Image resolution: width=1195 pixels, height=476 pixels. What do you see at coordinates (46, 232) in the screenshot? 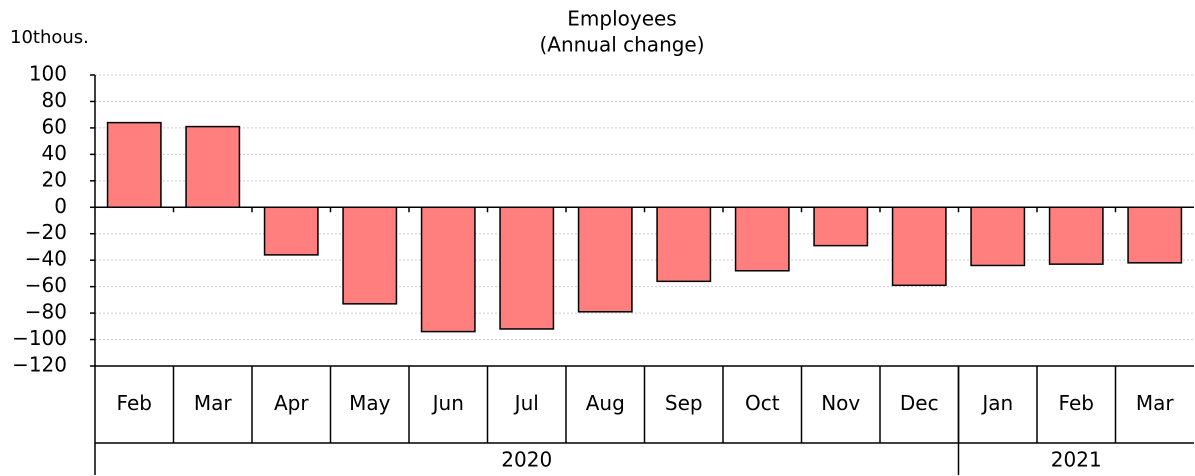
I see `y-tick-label: −20` at bounding box center [46, 232].